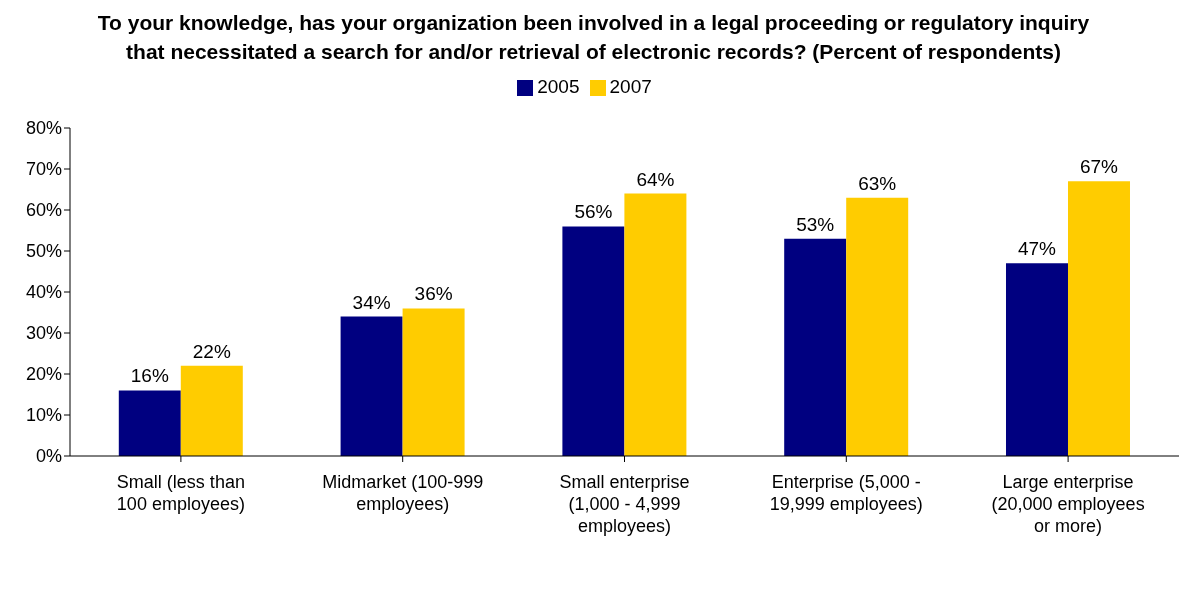 Image resolution: width=1187 pixels, height=599 pixels. Describe the element at coordinates (43, 333) in the screenshot. I see `y-tick-label: 30%` at that location.